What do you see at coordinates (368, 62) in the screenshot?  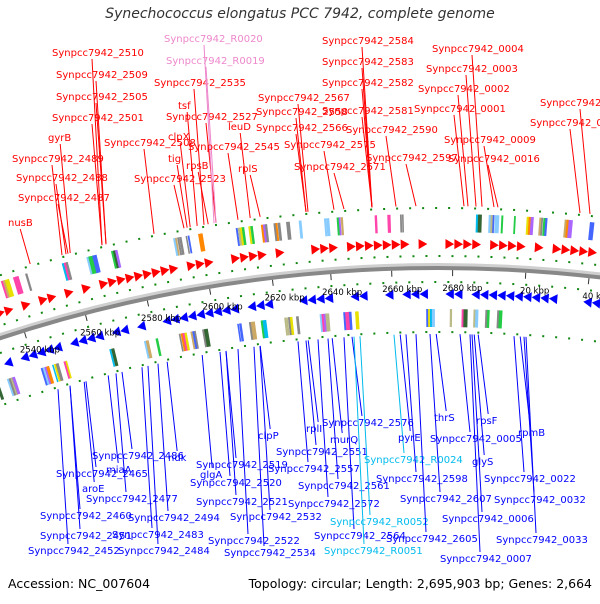 I see `gene-label: Synpcc7942_2583` at bounding box center [368, 62].